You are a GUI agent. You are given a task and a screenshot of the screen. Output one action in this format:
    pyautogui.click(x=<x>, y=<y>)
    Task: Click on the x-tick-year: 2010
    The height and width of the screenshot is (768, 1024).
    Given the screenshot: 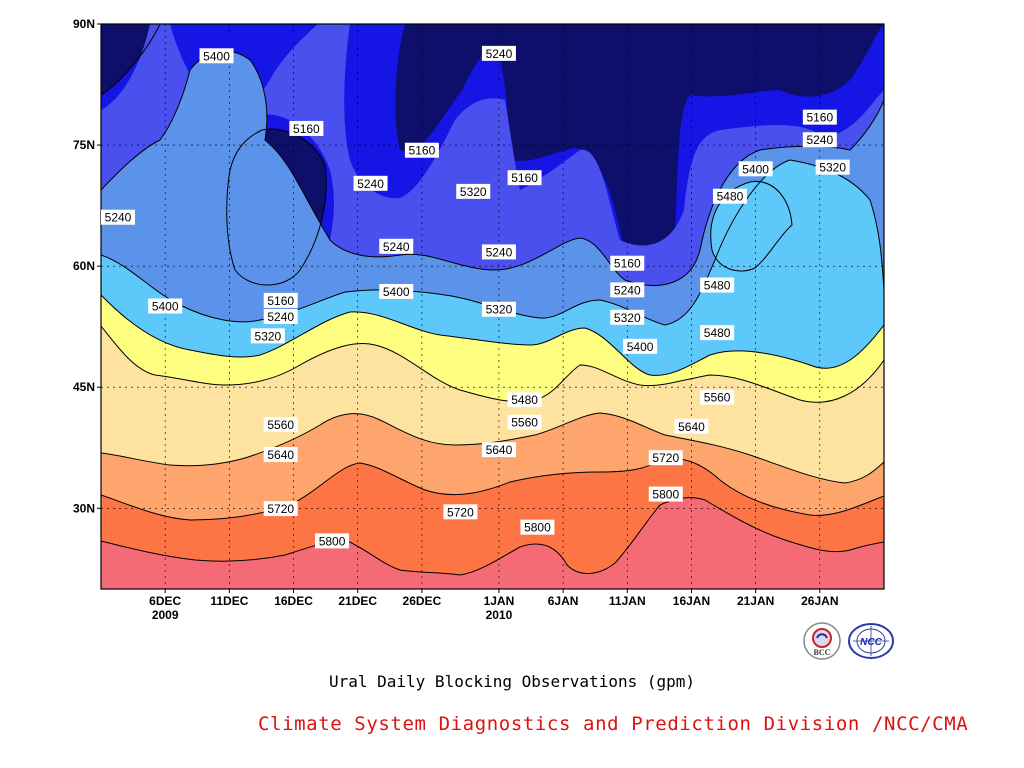 What is the action you would take?
    pyautogui.click(x=499, y=615)
    